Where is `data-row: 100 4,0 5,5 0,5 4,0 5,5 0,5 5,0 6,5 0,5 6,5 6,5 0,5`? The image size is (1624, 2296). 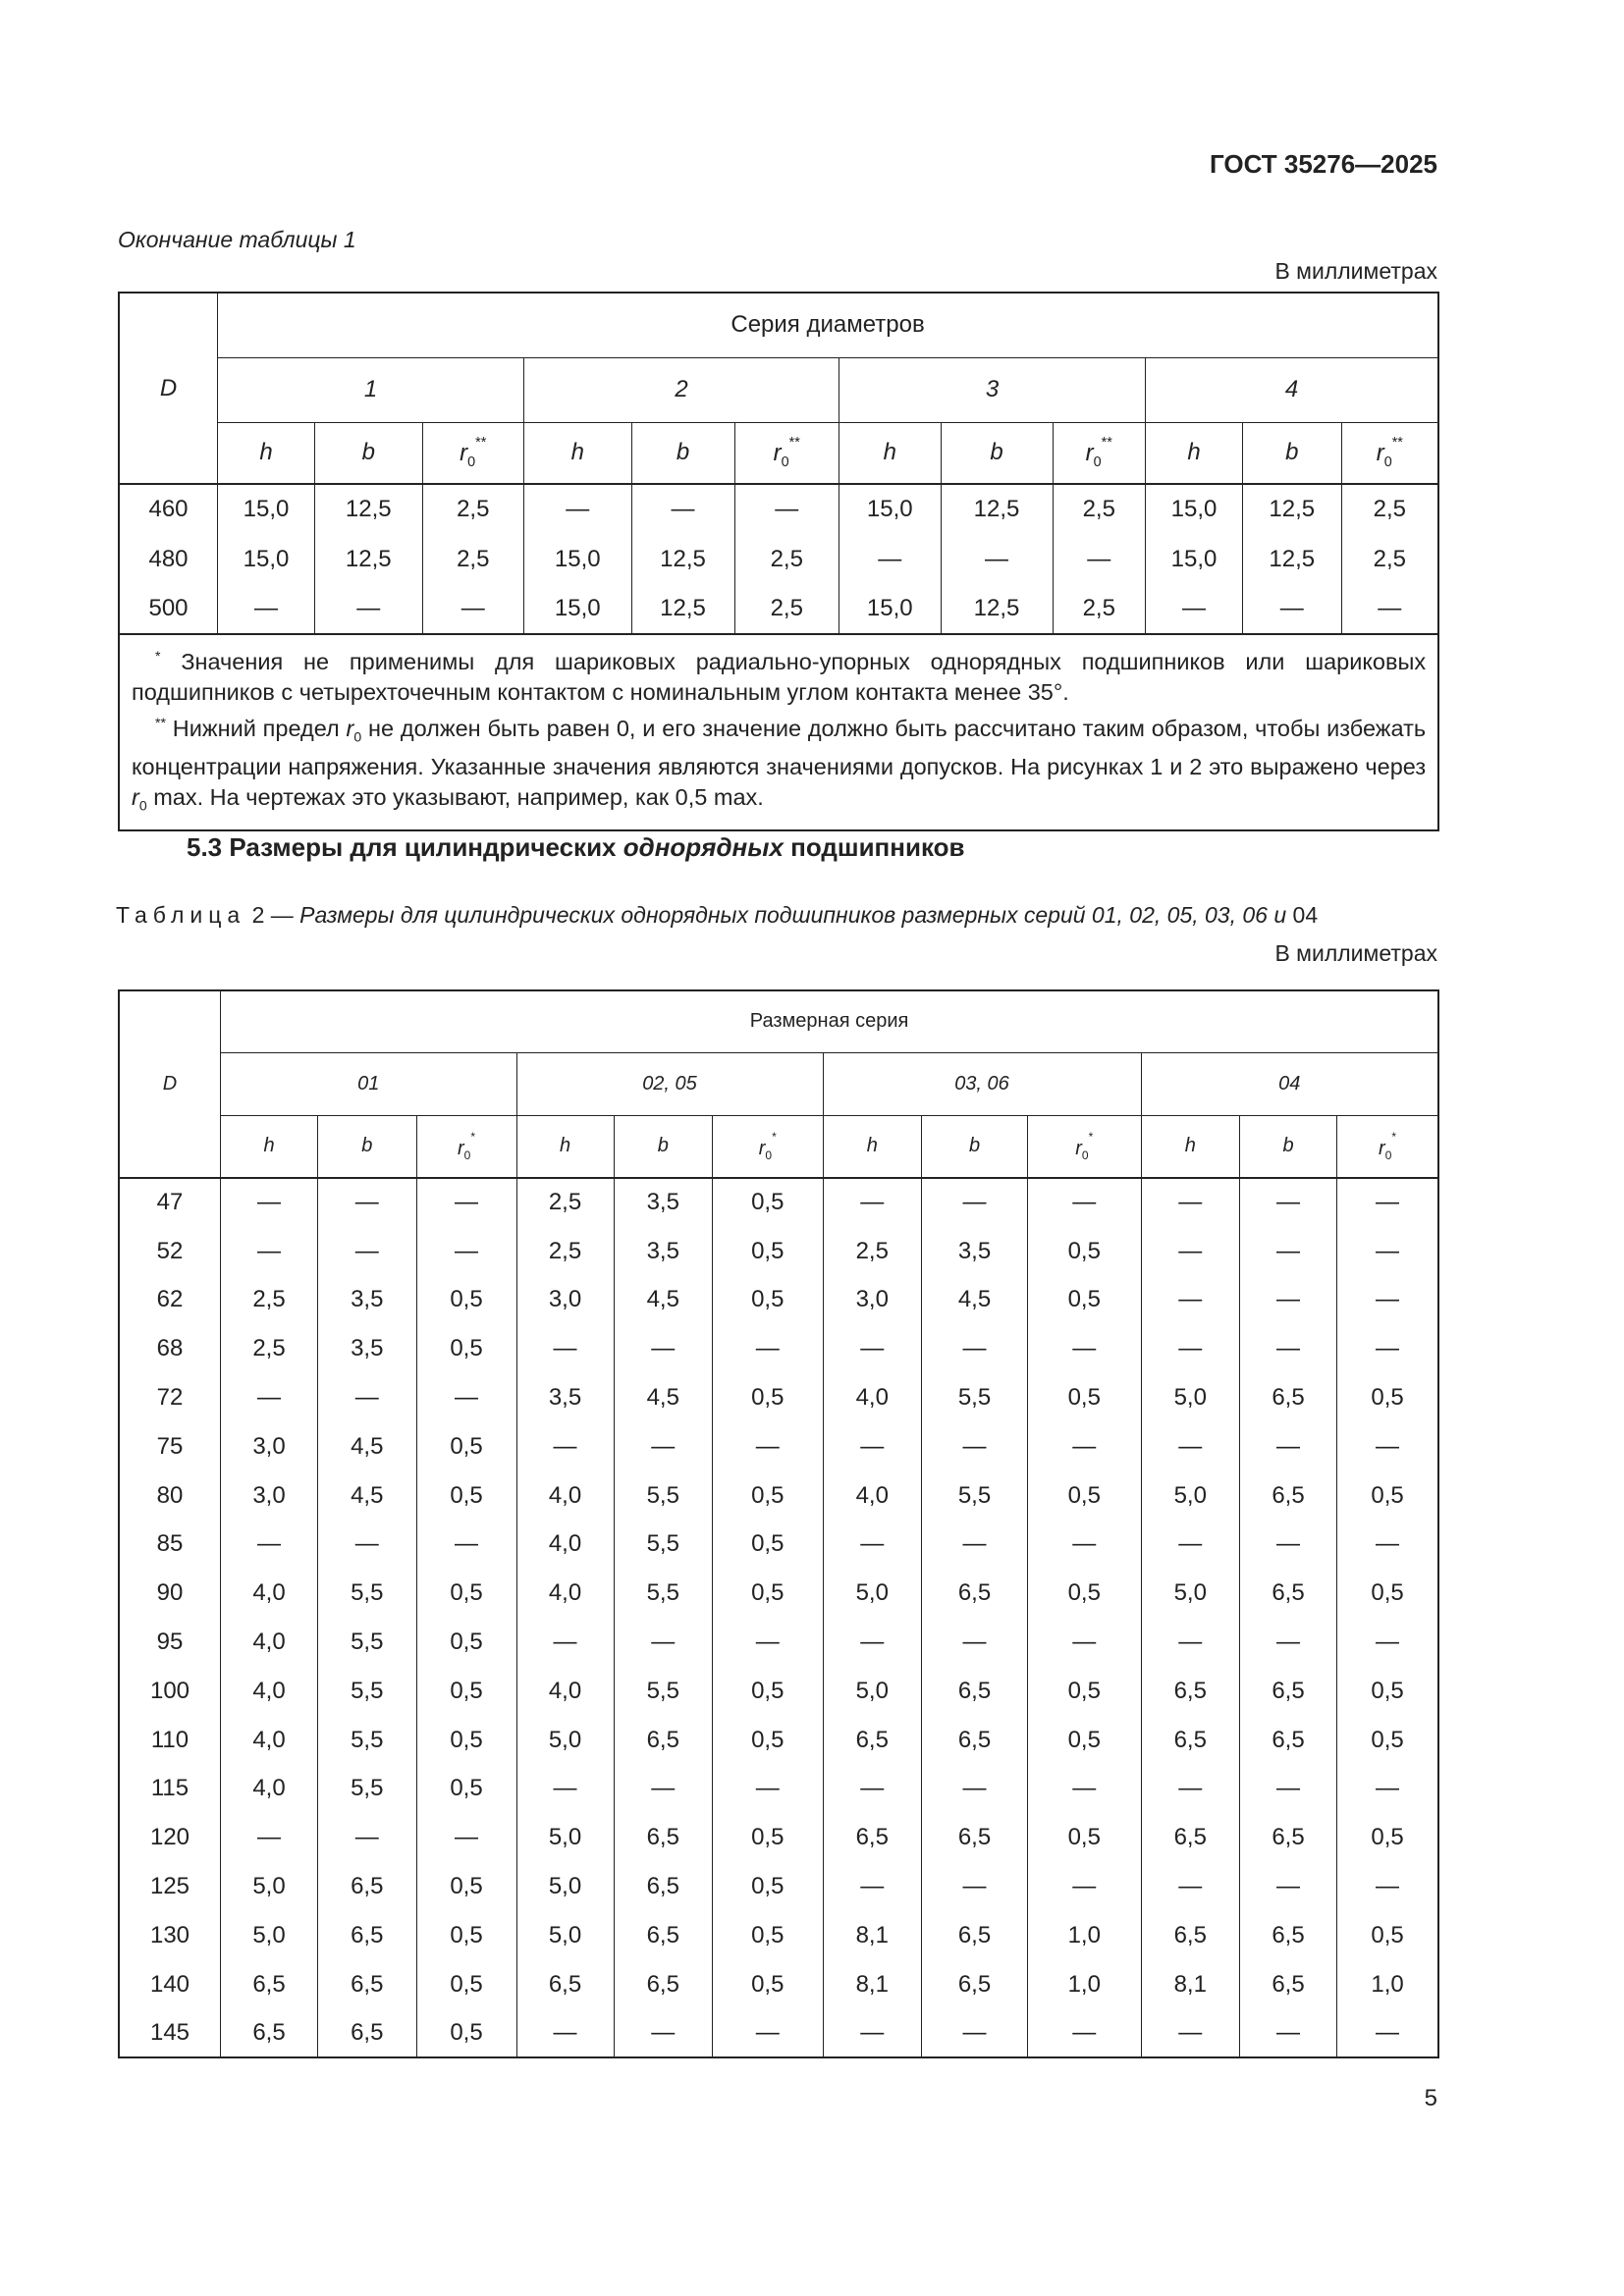 data-row: 100 4,0 5,5 0,5 4,0 5,5 0,5 5,0 6,5 0,5 6,5 6,5 0,5 is located at coordinates (778, 1691).